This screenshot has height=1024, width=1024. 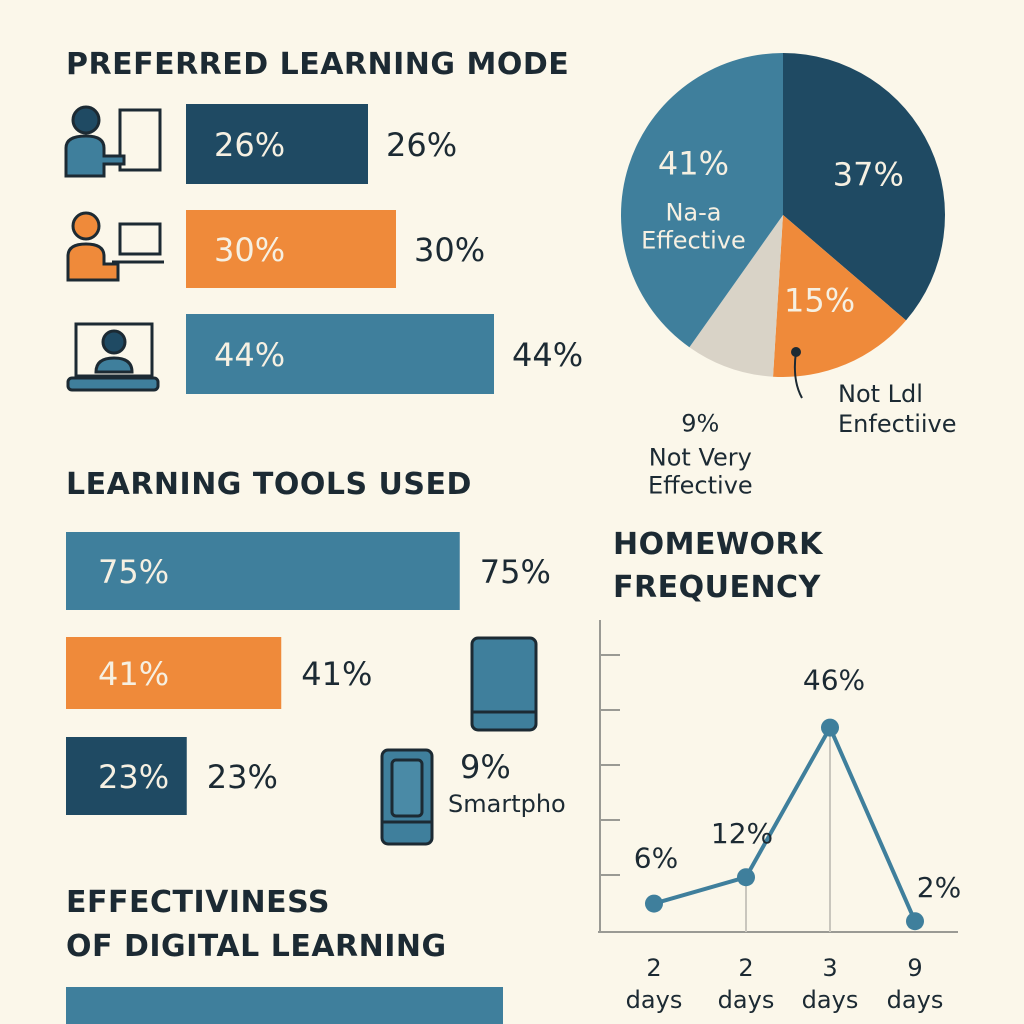 What do you see at coordinates (407, 797) in the screenshot?
I see `icon-smartphone` at bounding box center [407, 797].